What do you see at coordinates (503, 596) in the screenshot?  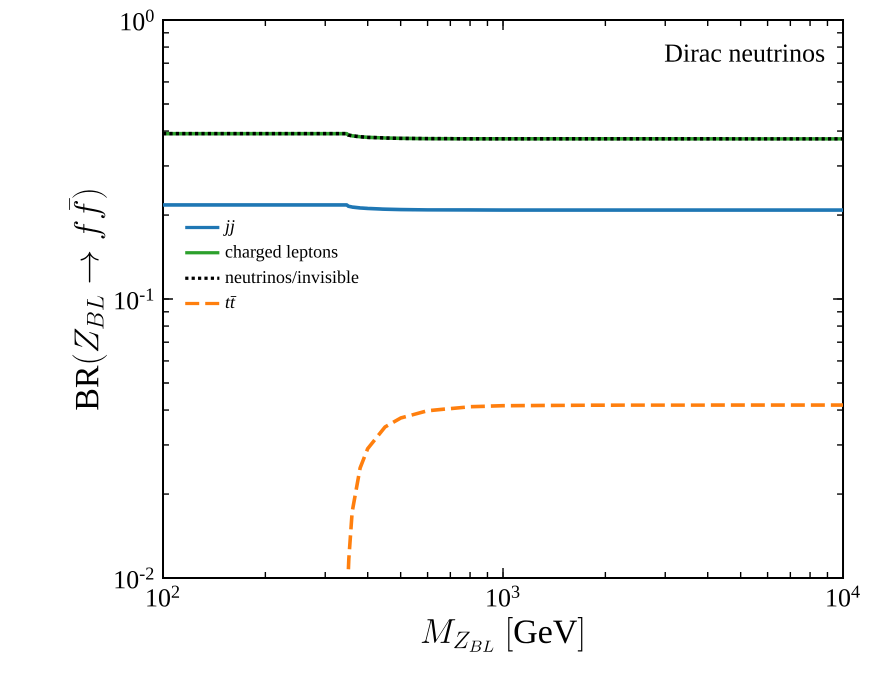 I see `x-tick-label: 10$^{3}$` at bounding box center [503, 596].